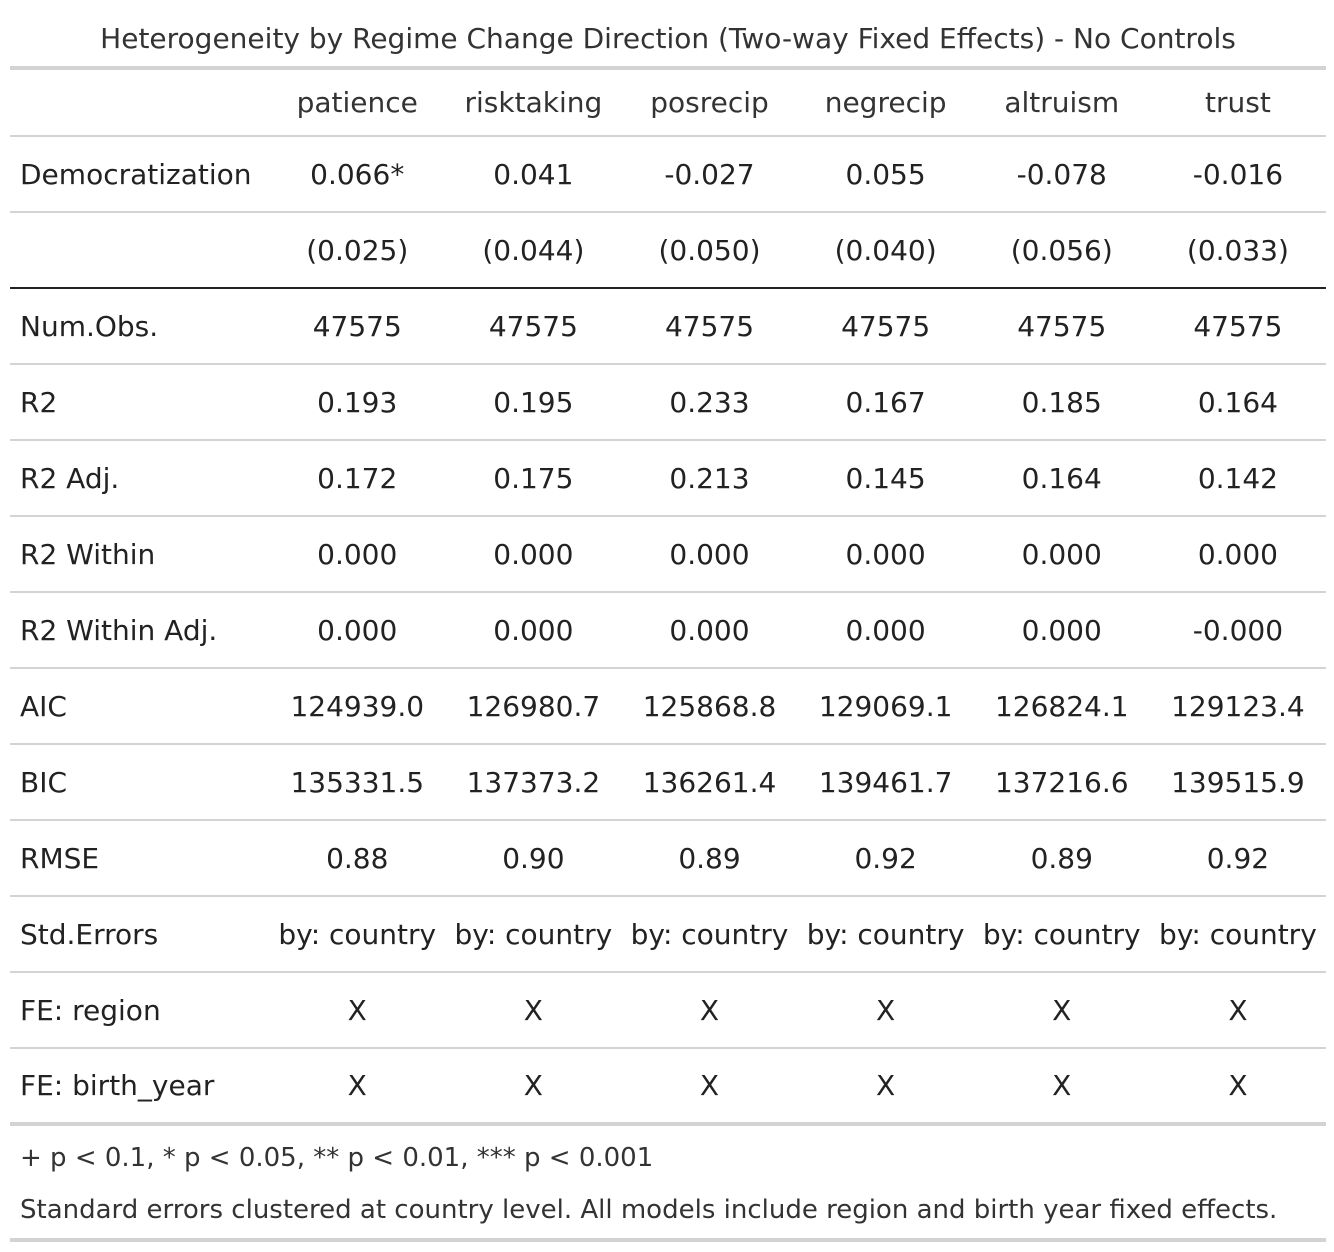  I want to click on table-cell: 126824.1, so click(1061, 706).